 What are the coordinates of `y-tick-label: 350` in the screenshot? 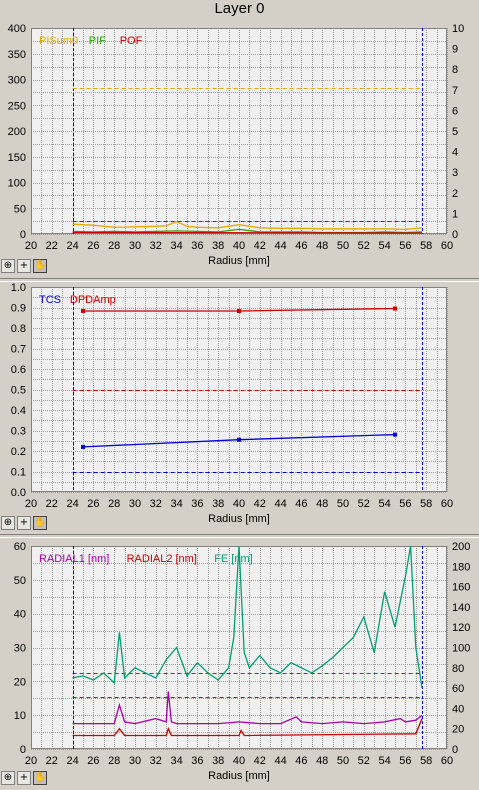 It's located at (17, 55).